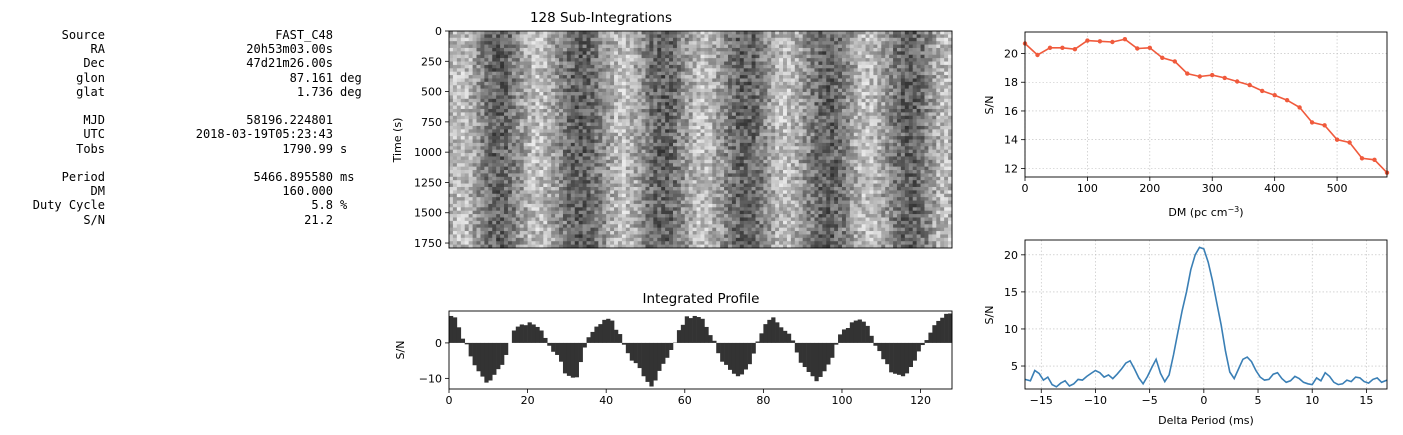 The width and height of the screenshot is (1403, 435). Describe the element at coordinates (205, 205) in the screenshot. I see `info-row: Duty Cycle 5.8%` at that location.